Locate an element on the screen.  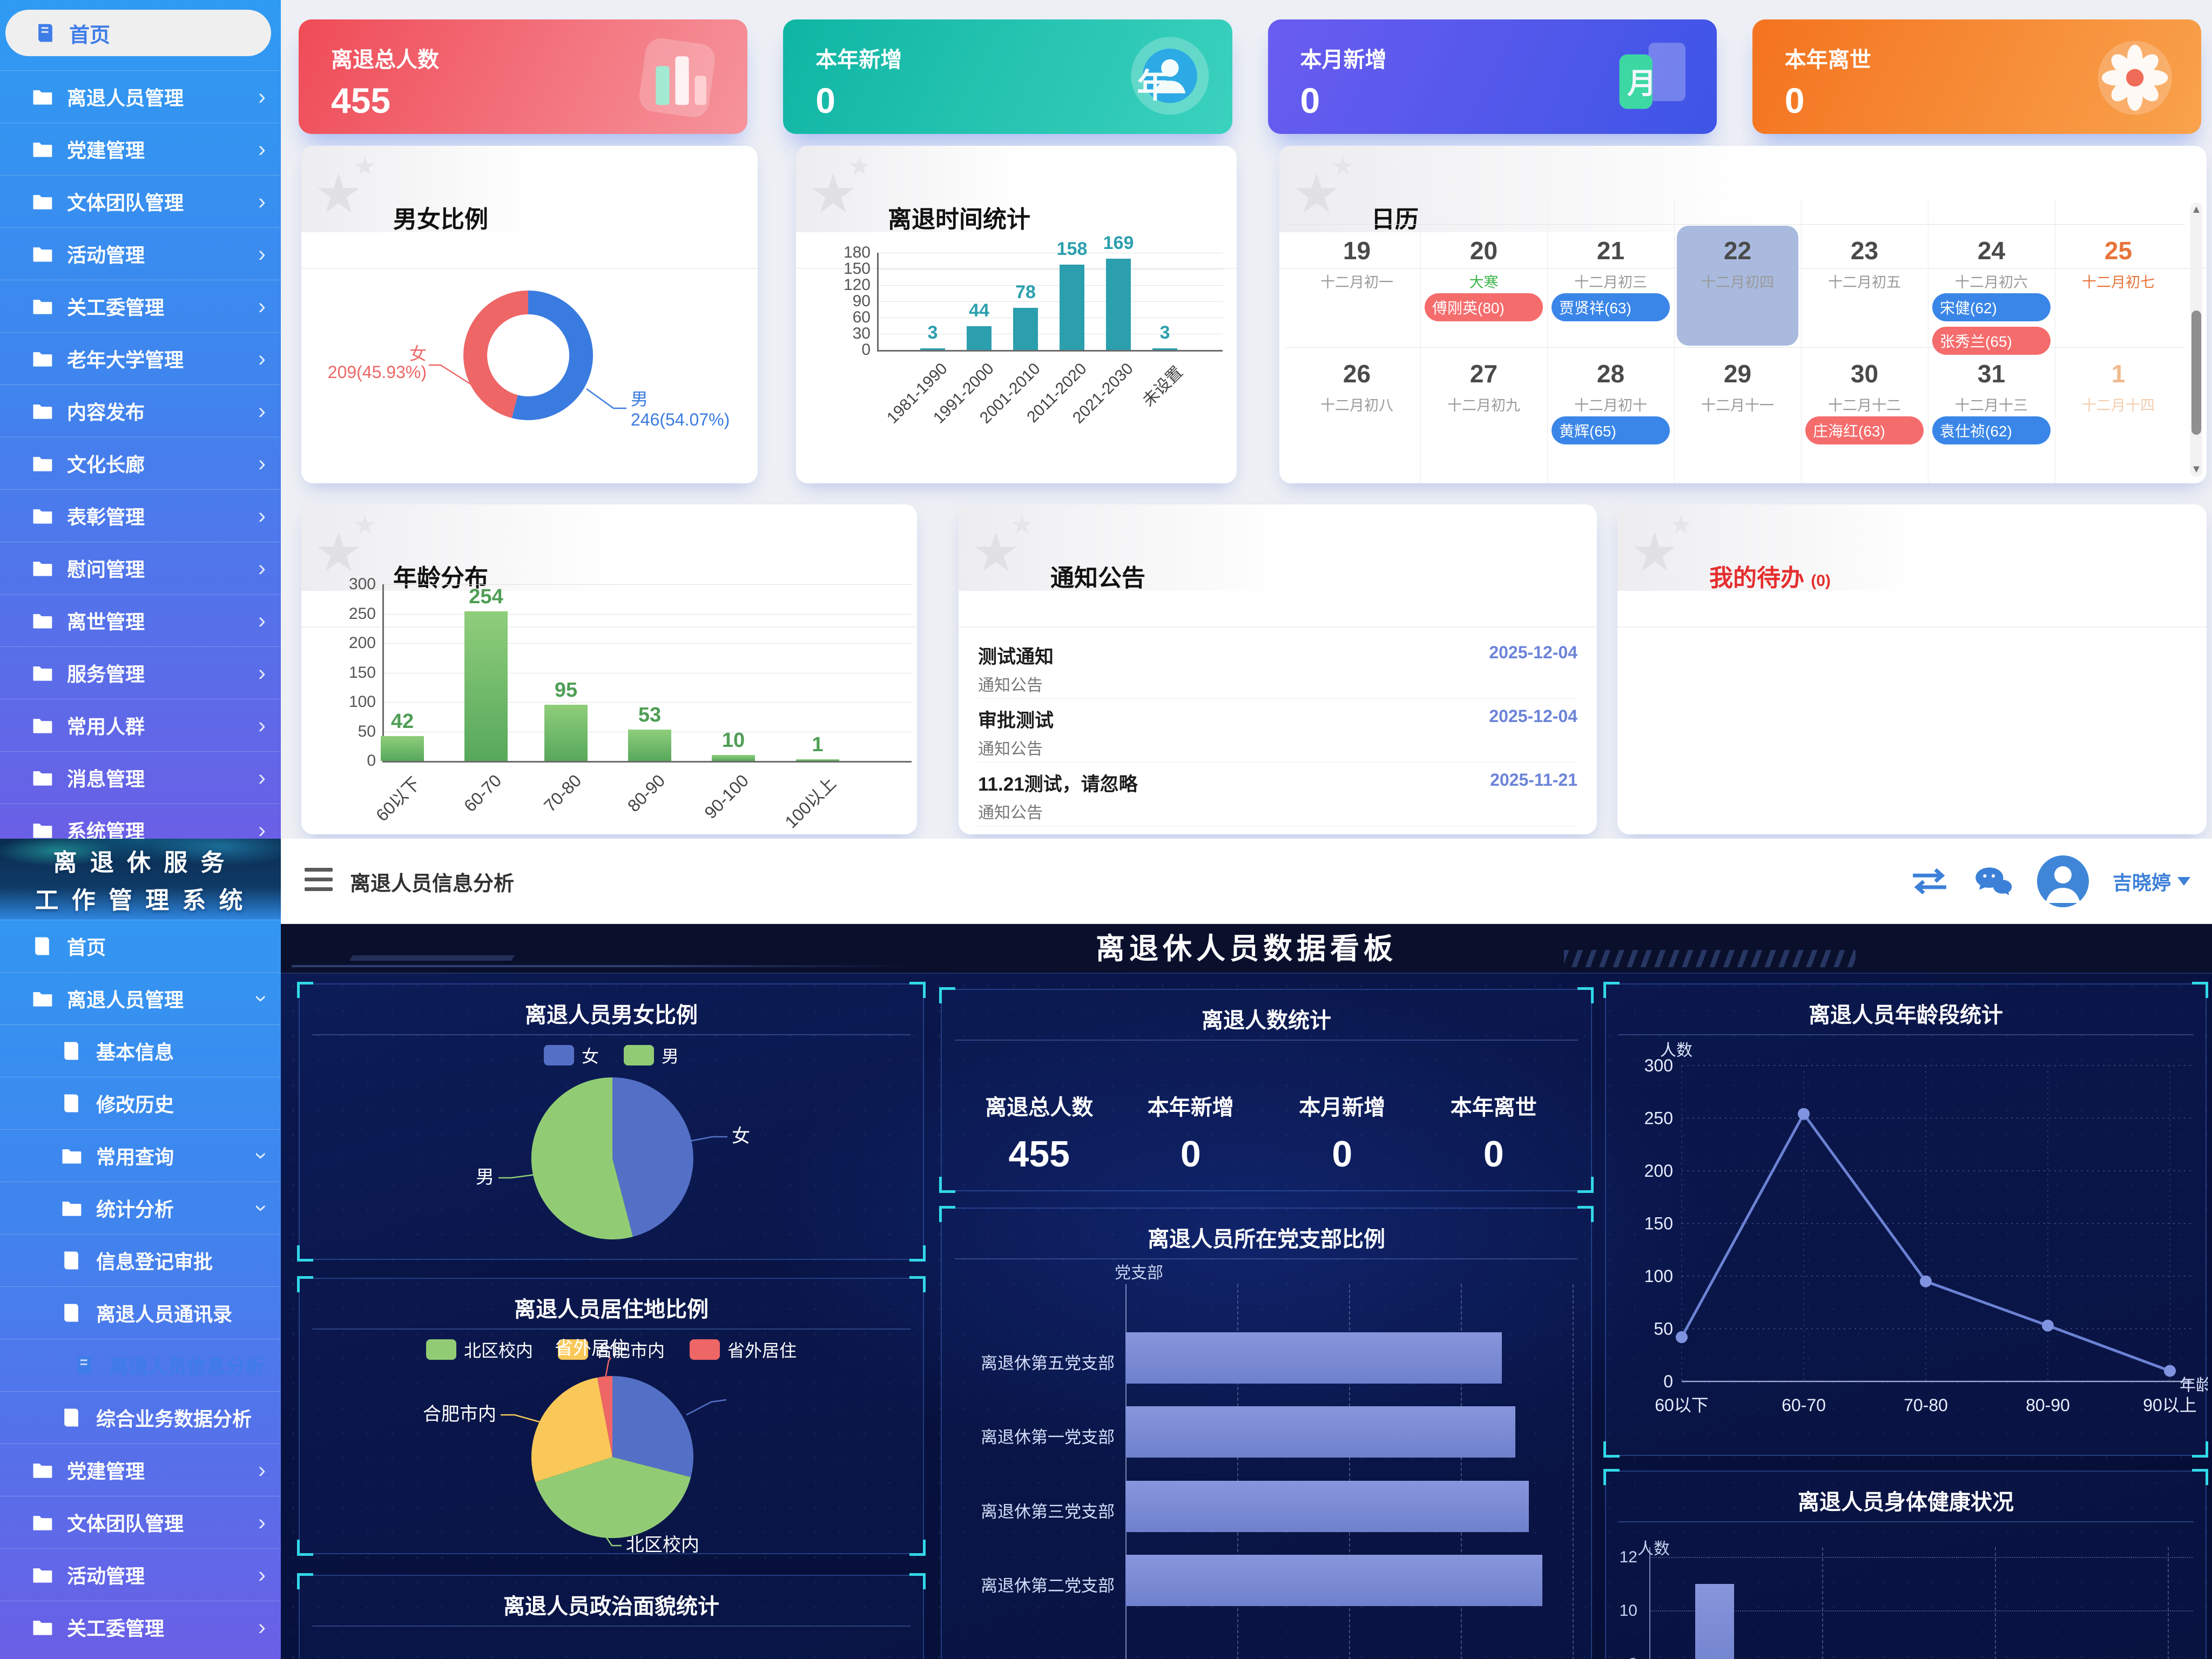
sidebar-item-6: 信息登记审批 is located at coordinates (140, 1260).